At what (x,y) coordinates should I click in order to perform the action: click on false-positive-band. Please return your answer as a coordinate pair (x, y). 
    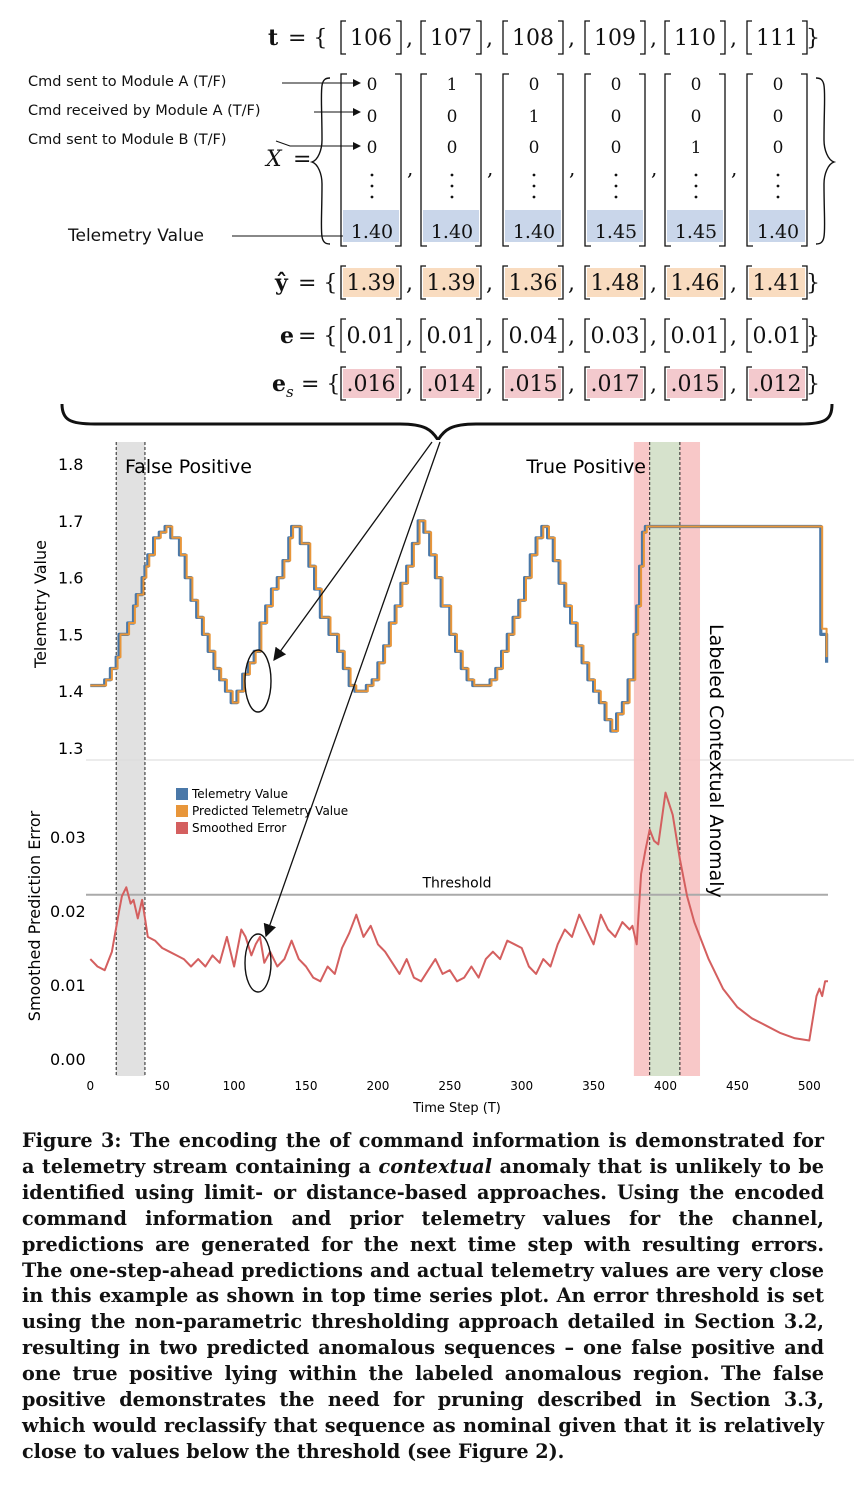
    Looking at the image, I should click on (130, 759).